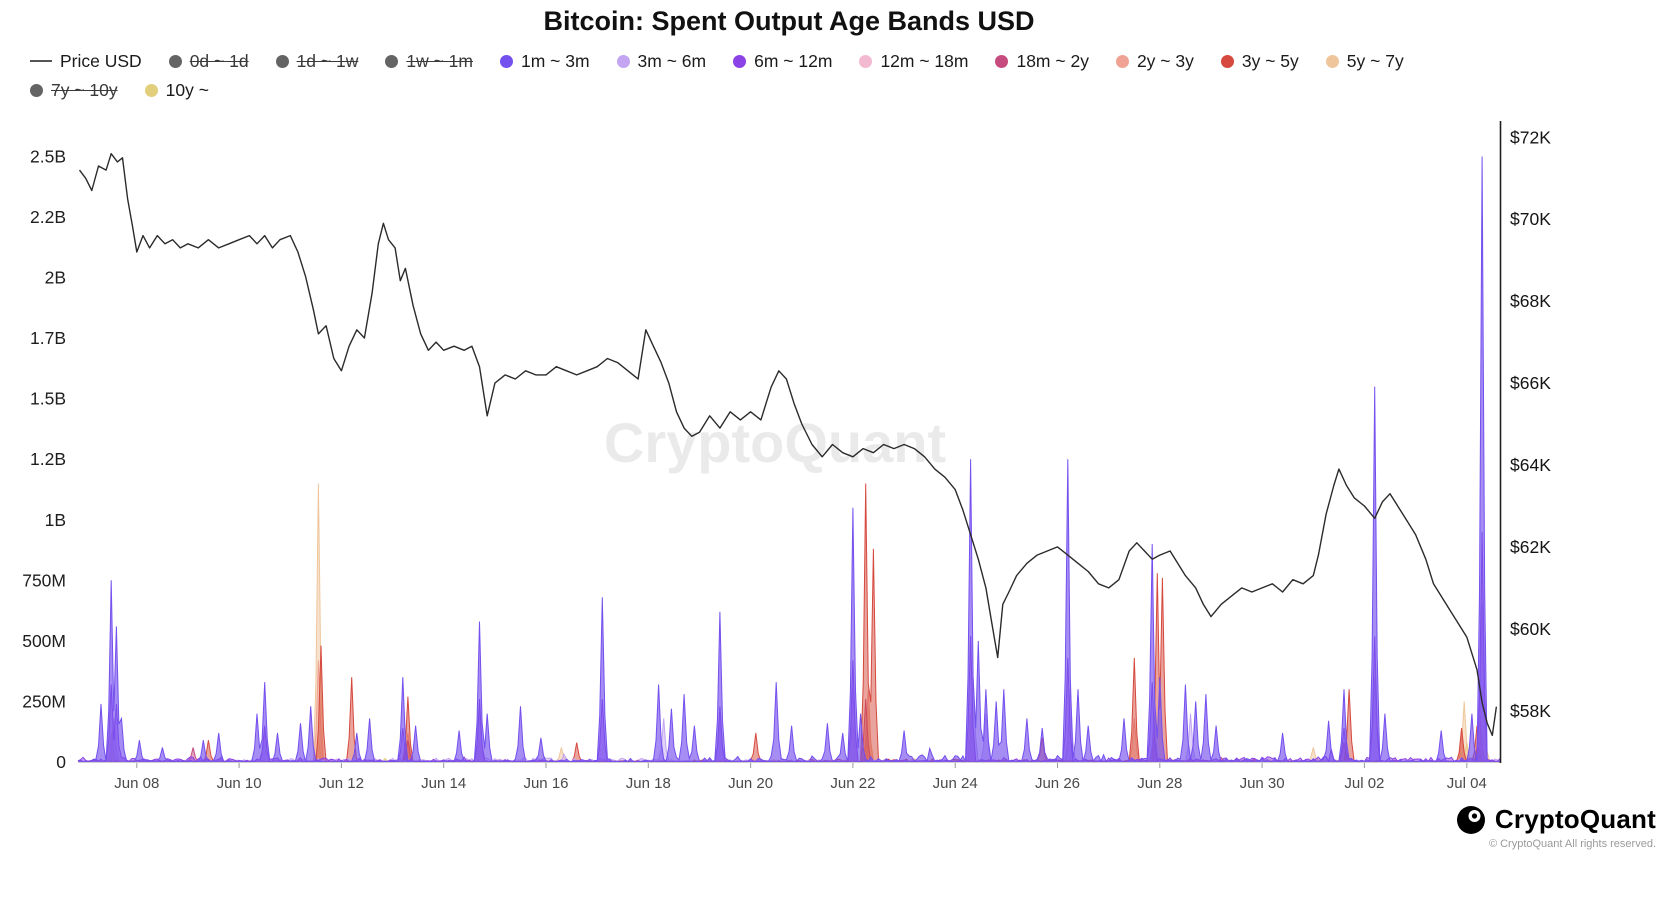  Describe the element at coordinates (793, 61) in the screenshot. I see `legend-label: 6m ~ 12m` at that location.